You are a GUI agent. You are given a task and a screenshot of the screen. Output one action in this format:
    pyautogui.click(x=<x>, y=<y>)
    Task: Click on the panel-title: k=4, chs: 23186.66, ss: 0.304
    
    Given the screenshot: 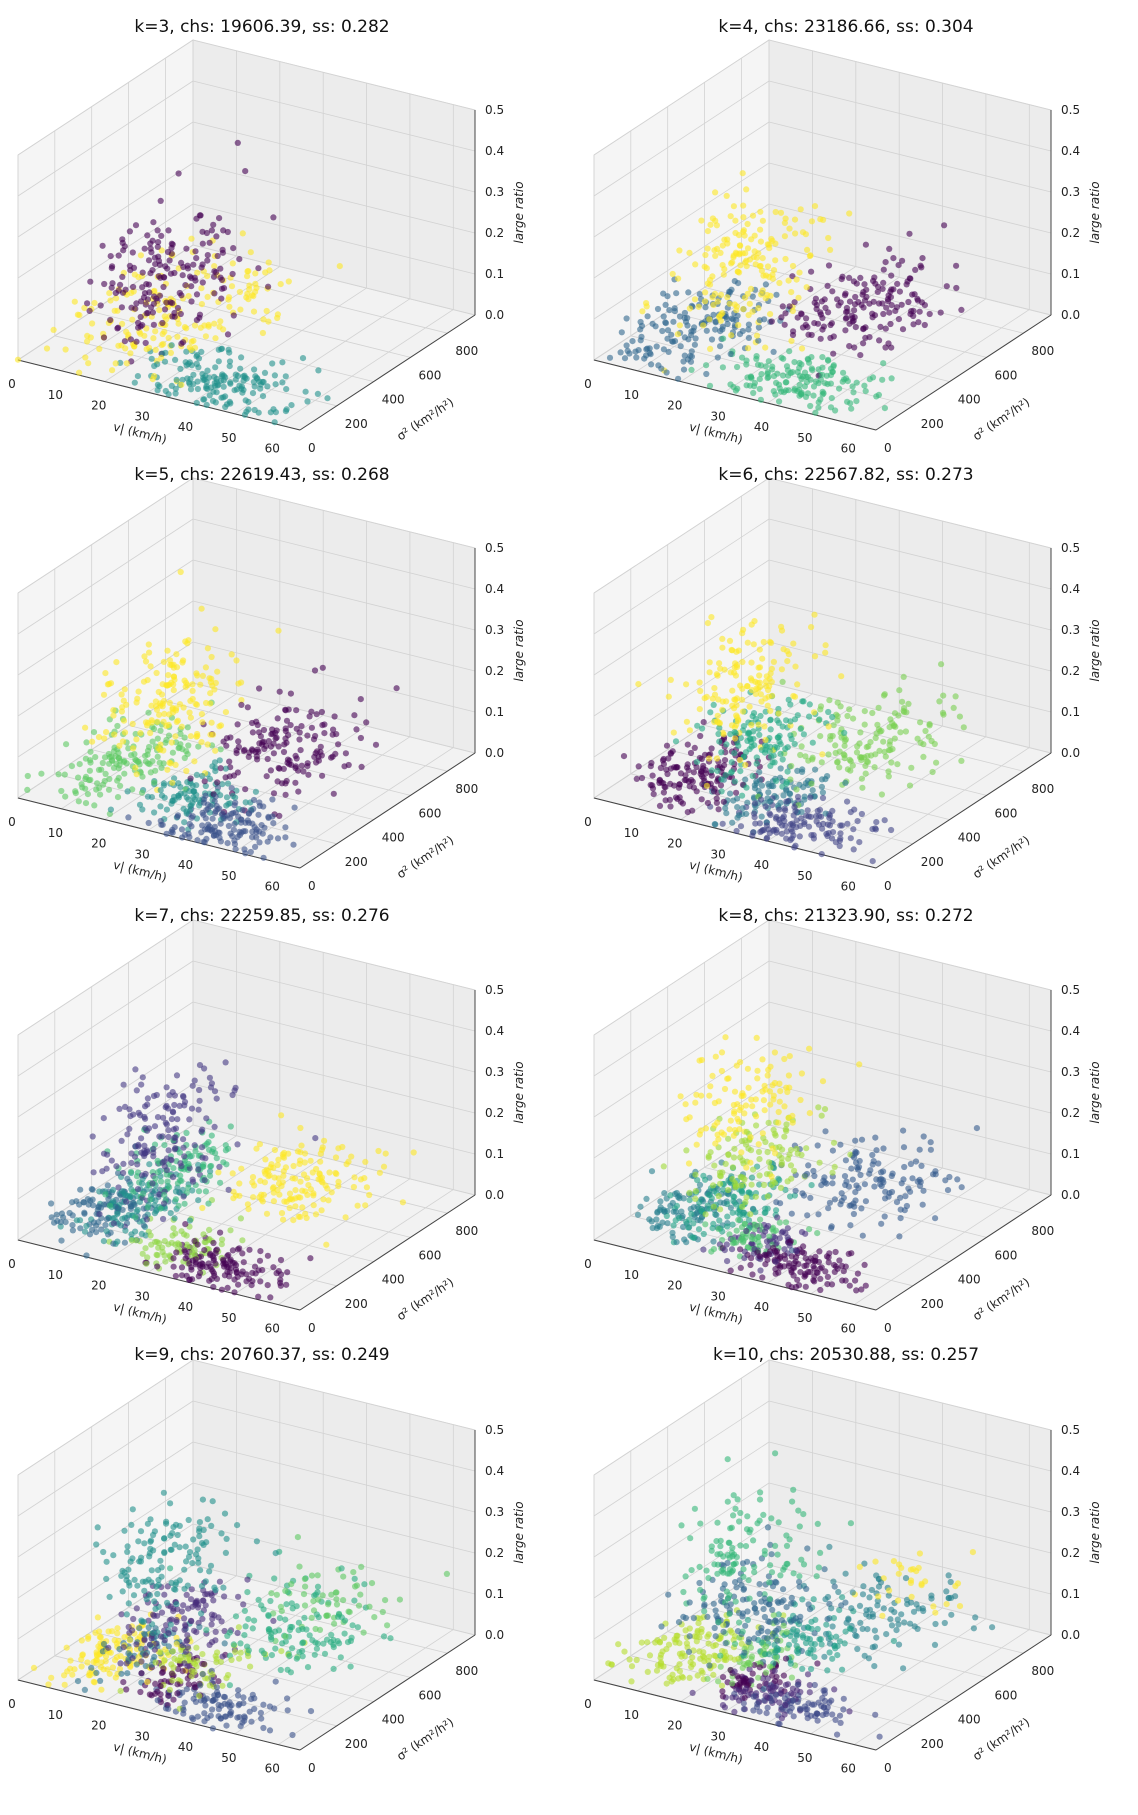 What is the action you would take?
    pyautogui.click(x=845, y=27)
    